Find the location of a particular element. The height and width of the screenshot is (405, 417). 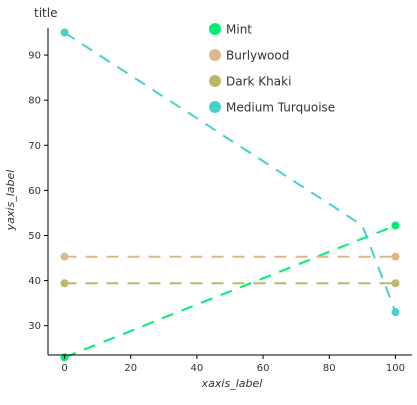

x-tick-label: 60 is located at coordinates (263, 368).